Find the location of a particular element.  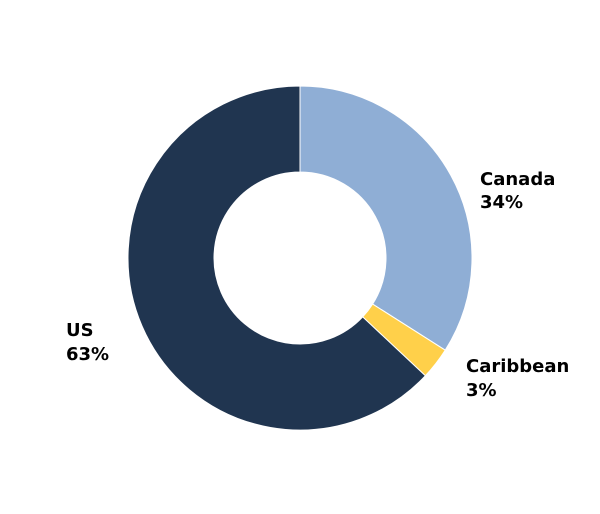

label-us-name: US is located at coordinates (80, 330).